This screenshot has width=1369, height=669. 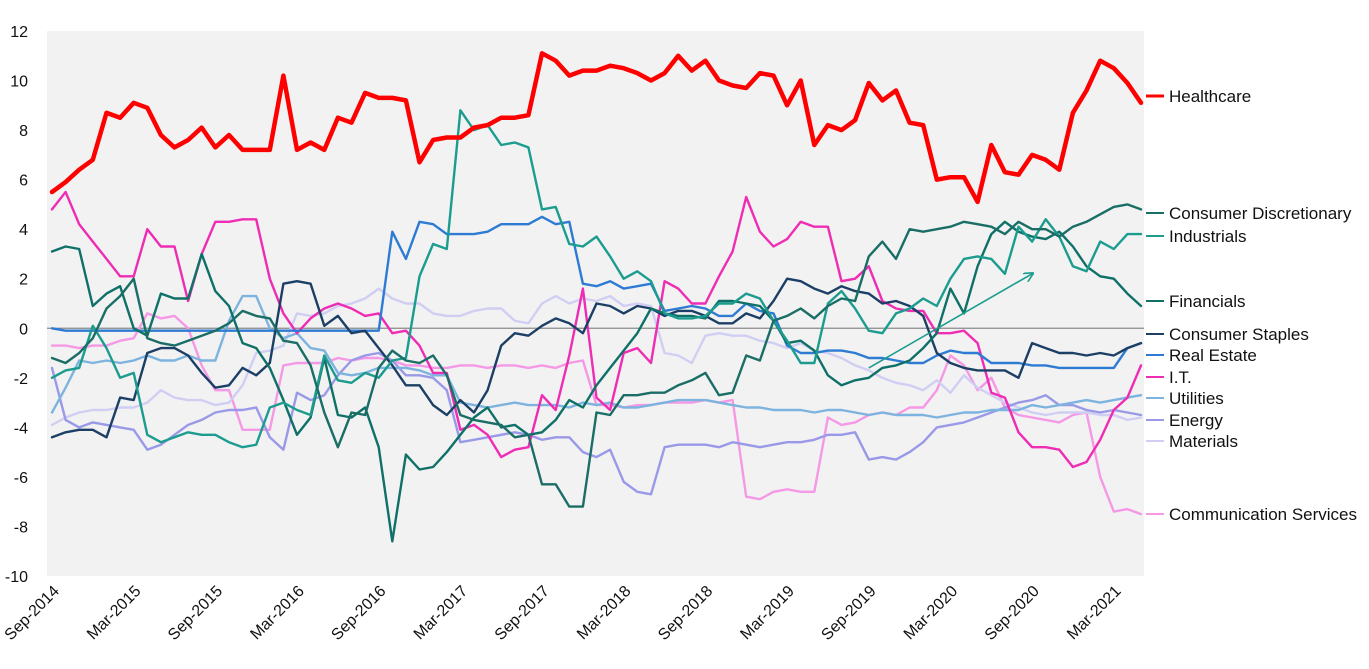 What do you see at coordinates (23, 131) in the screenshot?
I see `y-tick-label: 8` at bounding box center [23, 131].